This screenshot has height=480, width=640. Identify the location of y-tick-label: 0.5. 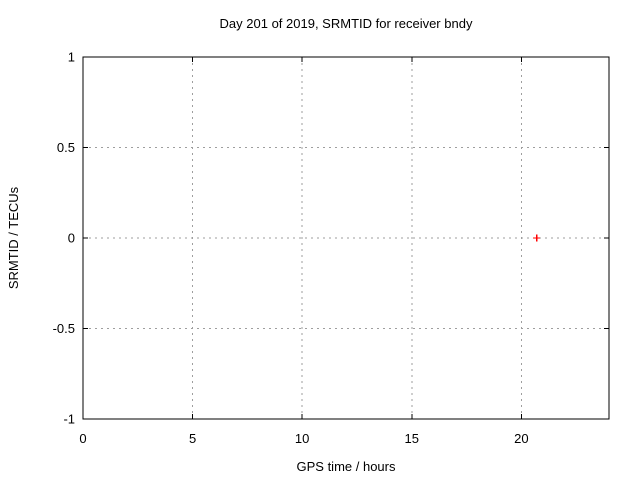
(66, 147).